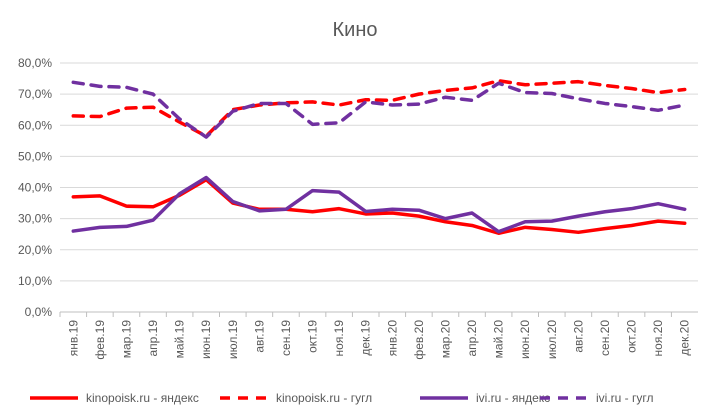 This screenshot has height=416, width=709. Describe the element at coordinates (206, 339) in the screenshot. I see `x-tick-label: июн.19` at that location.